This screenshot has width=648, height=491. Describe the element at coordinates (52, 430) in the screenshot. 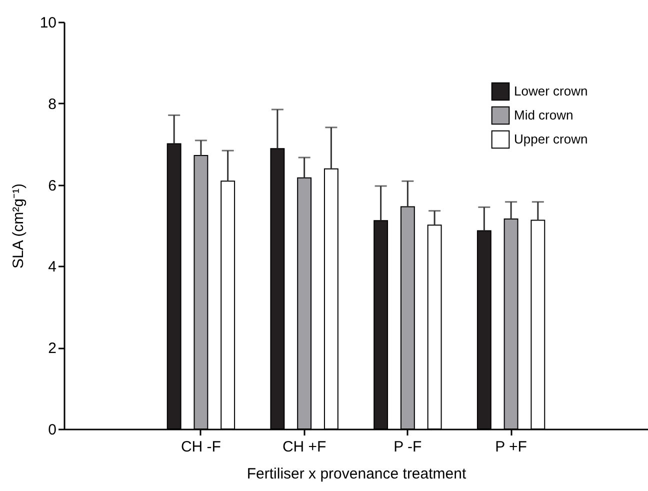

I see `y-tick-label: 0` at that location.